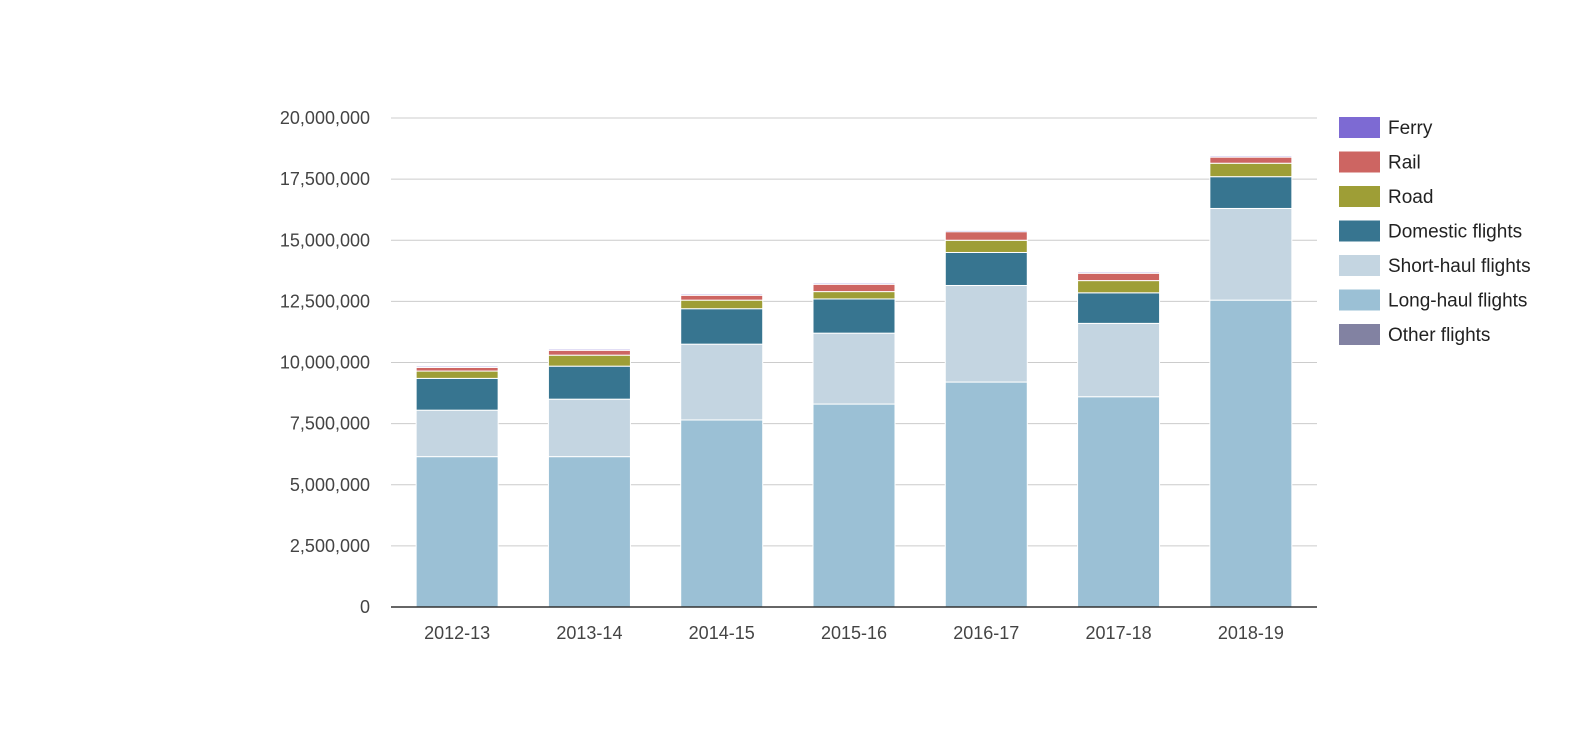  What do you see at coordinates (325, 179) in the screenshot?
I see `y-tick-label: 17,500,000` at bounding box center [325, 179].